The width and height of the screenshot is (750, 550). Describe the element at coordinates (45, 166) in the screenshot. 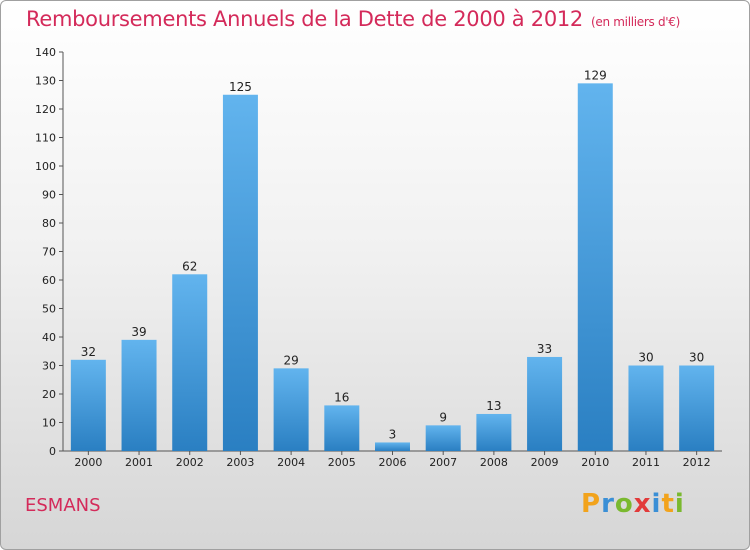

I see `y-tick-label: 100` at that location.